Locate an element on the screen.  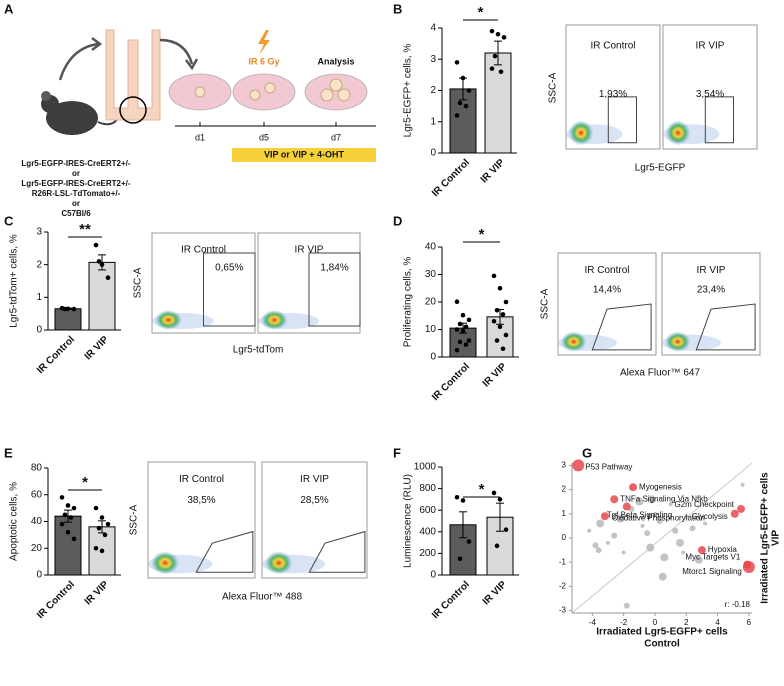
gate-percent: 28,5% is located at coordinates (314, 500).